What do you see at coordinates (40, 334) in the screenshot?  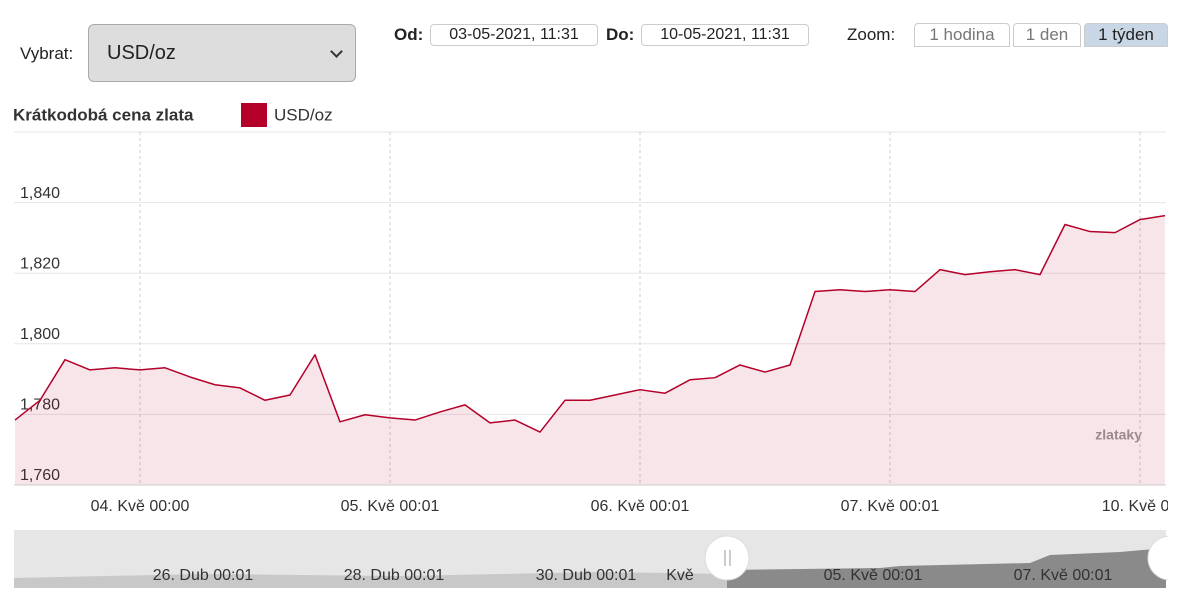 I see `y-tick-label: 1,800` at bounding box center [40, 334].